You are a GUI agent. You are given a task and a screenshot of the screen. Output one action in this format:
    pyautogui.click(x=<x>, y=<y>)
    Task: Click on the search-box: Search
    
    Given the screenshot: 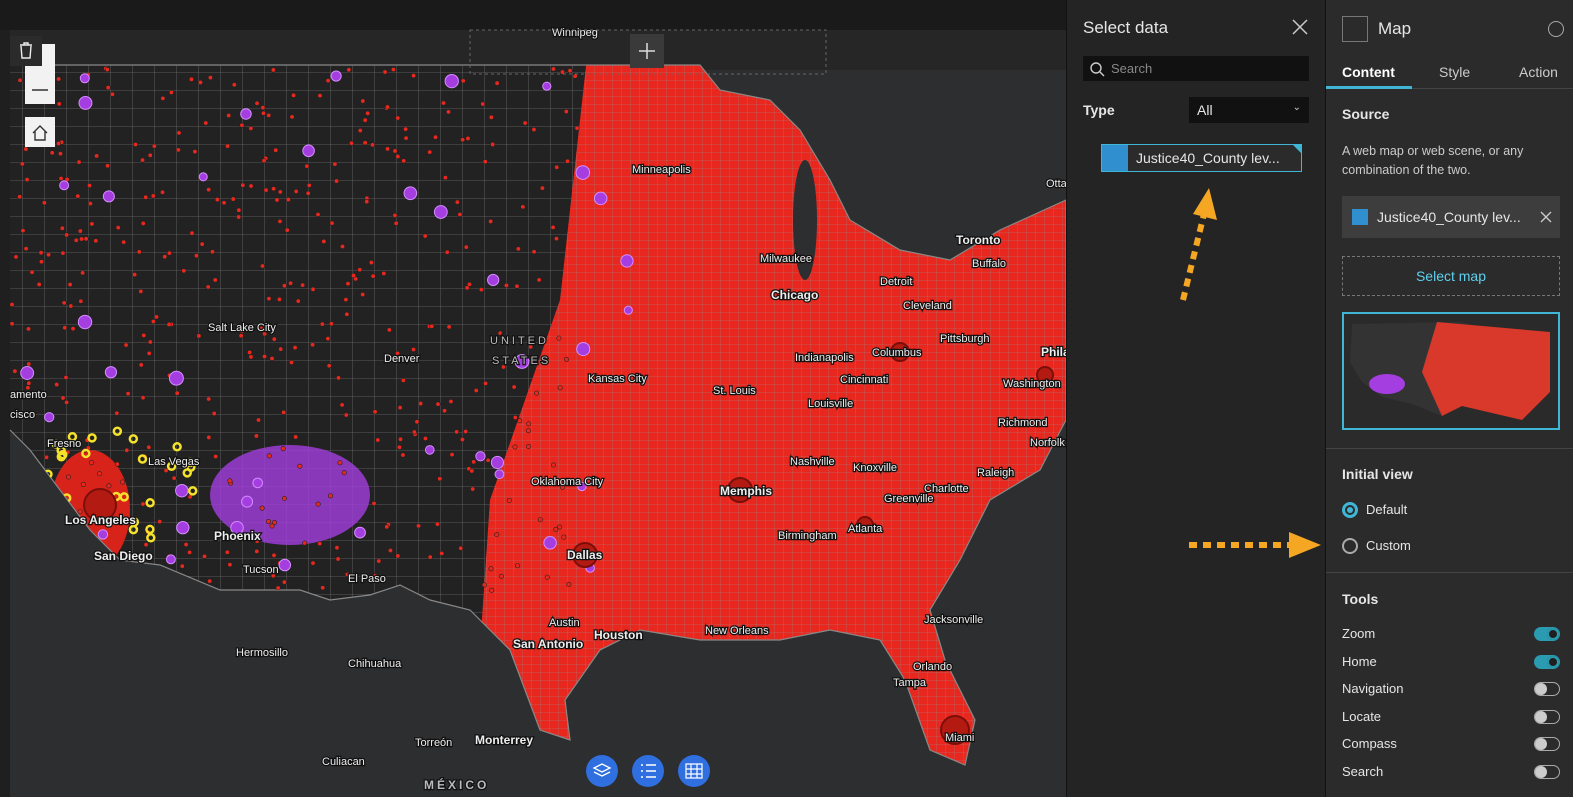 What is the action you would take?
    pyautogui.click(x=1196, y=68)
    